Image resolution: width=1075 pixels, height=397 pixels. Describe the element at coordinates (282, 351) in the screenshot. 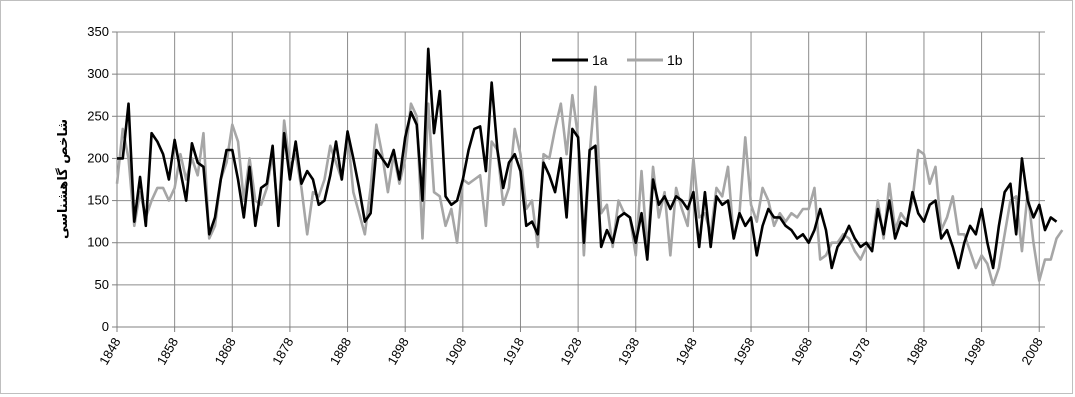

I see `x-tick-label: 1878` at that location.